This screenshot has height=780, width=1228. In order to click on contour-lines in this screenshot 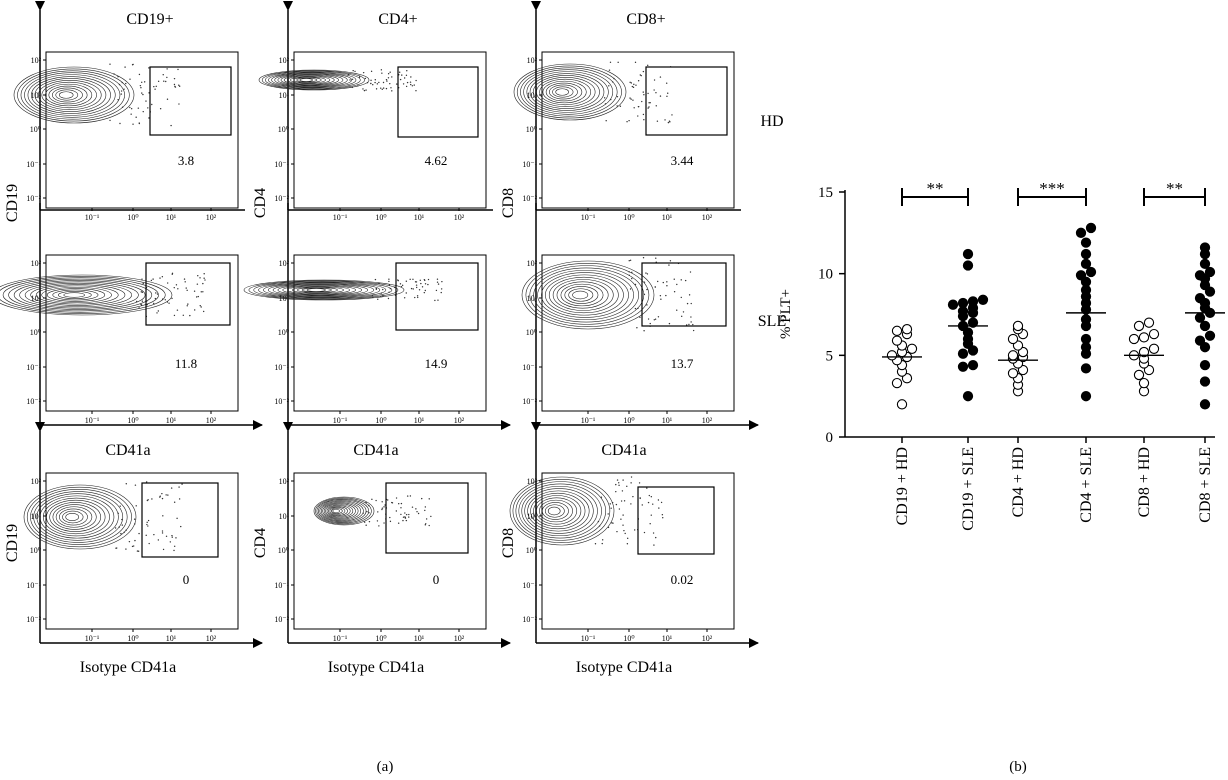, I will do `click(314, 80)`.